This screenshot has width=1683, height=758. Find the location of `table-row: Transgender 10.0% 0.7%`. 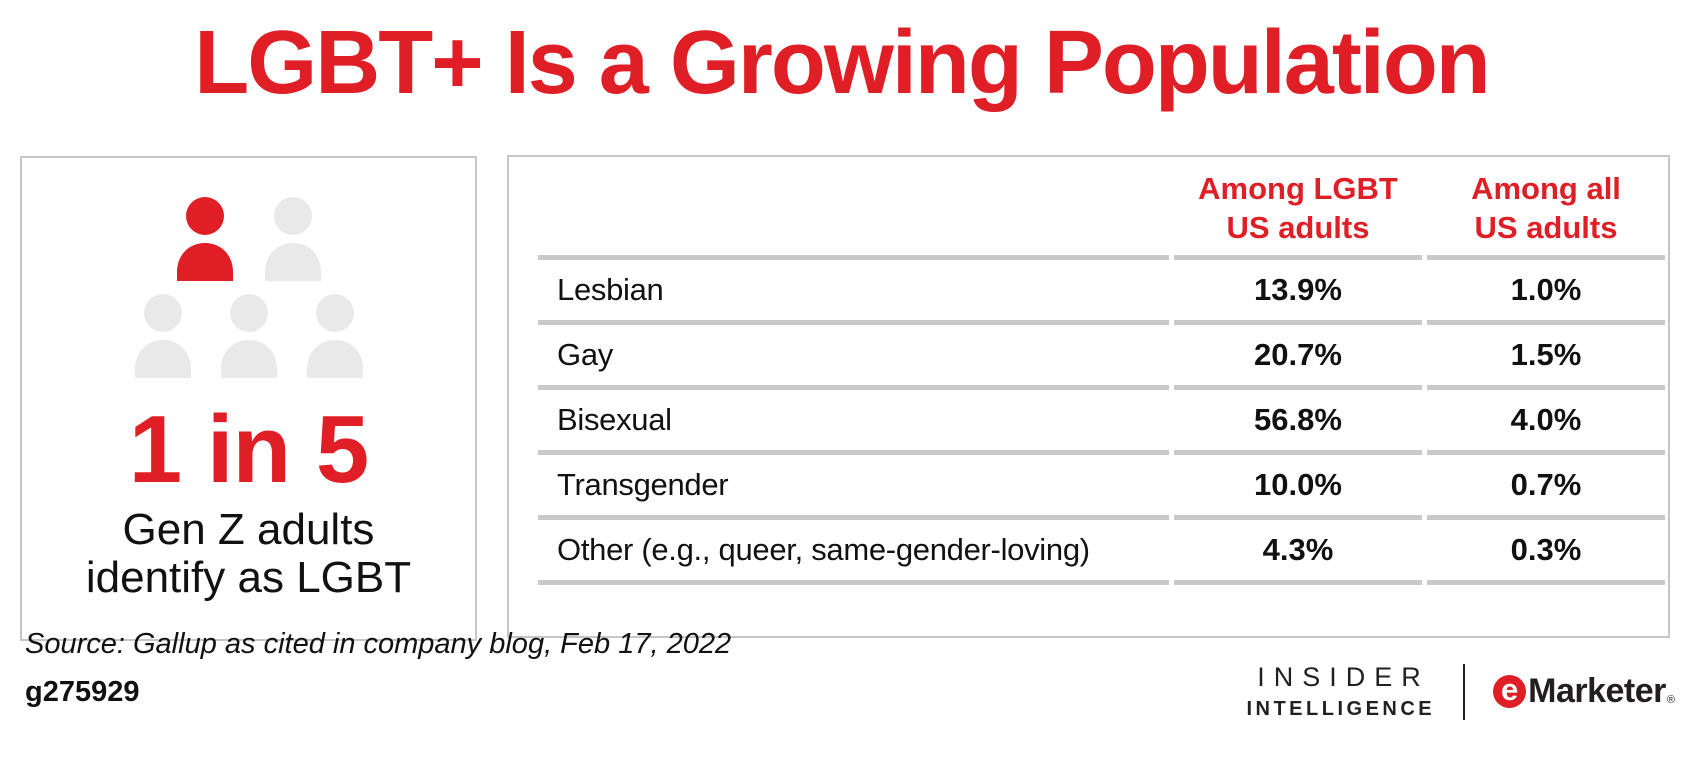

table-row: Transgender 10.0% 0.7% is located at coordinates (1101, 487).